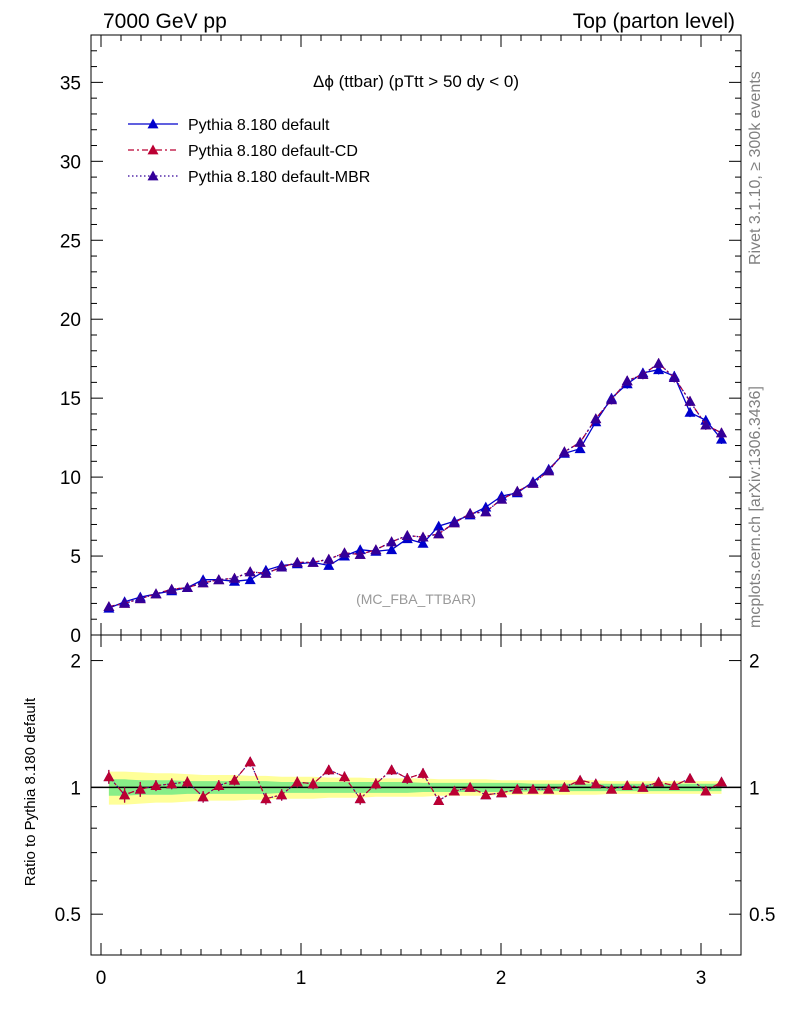 The image size is (786, 1024). Describe the element at coordinates (70, 83) in the screenshot. I see `y-tick-label: 35` at that location.